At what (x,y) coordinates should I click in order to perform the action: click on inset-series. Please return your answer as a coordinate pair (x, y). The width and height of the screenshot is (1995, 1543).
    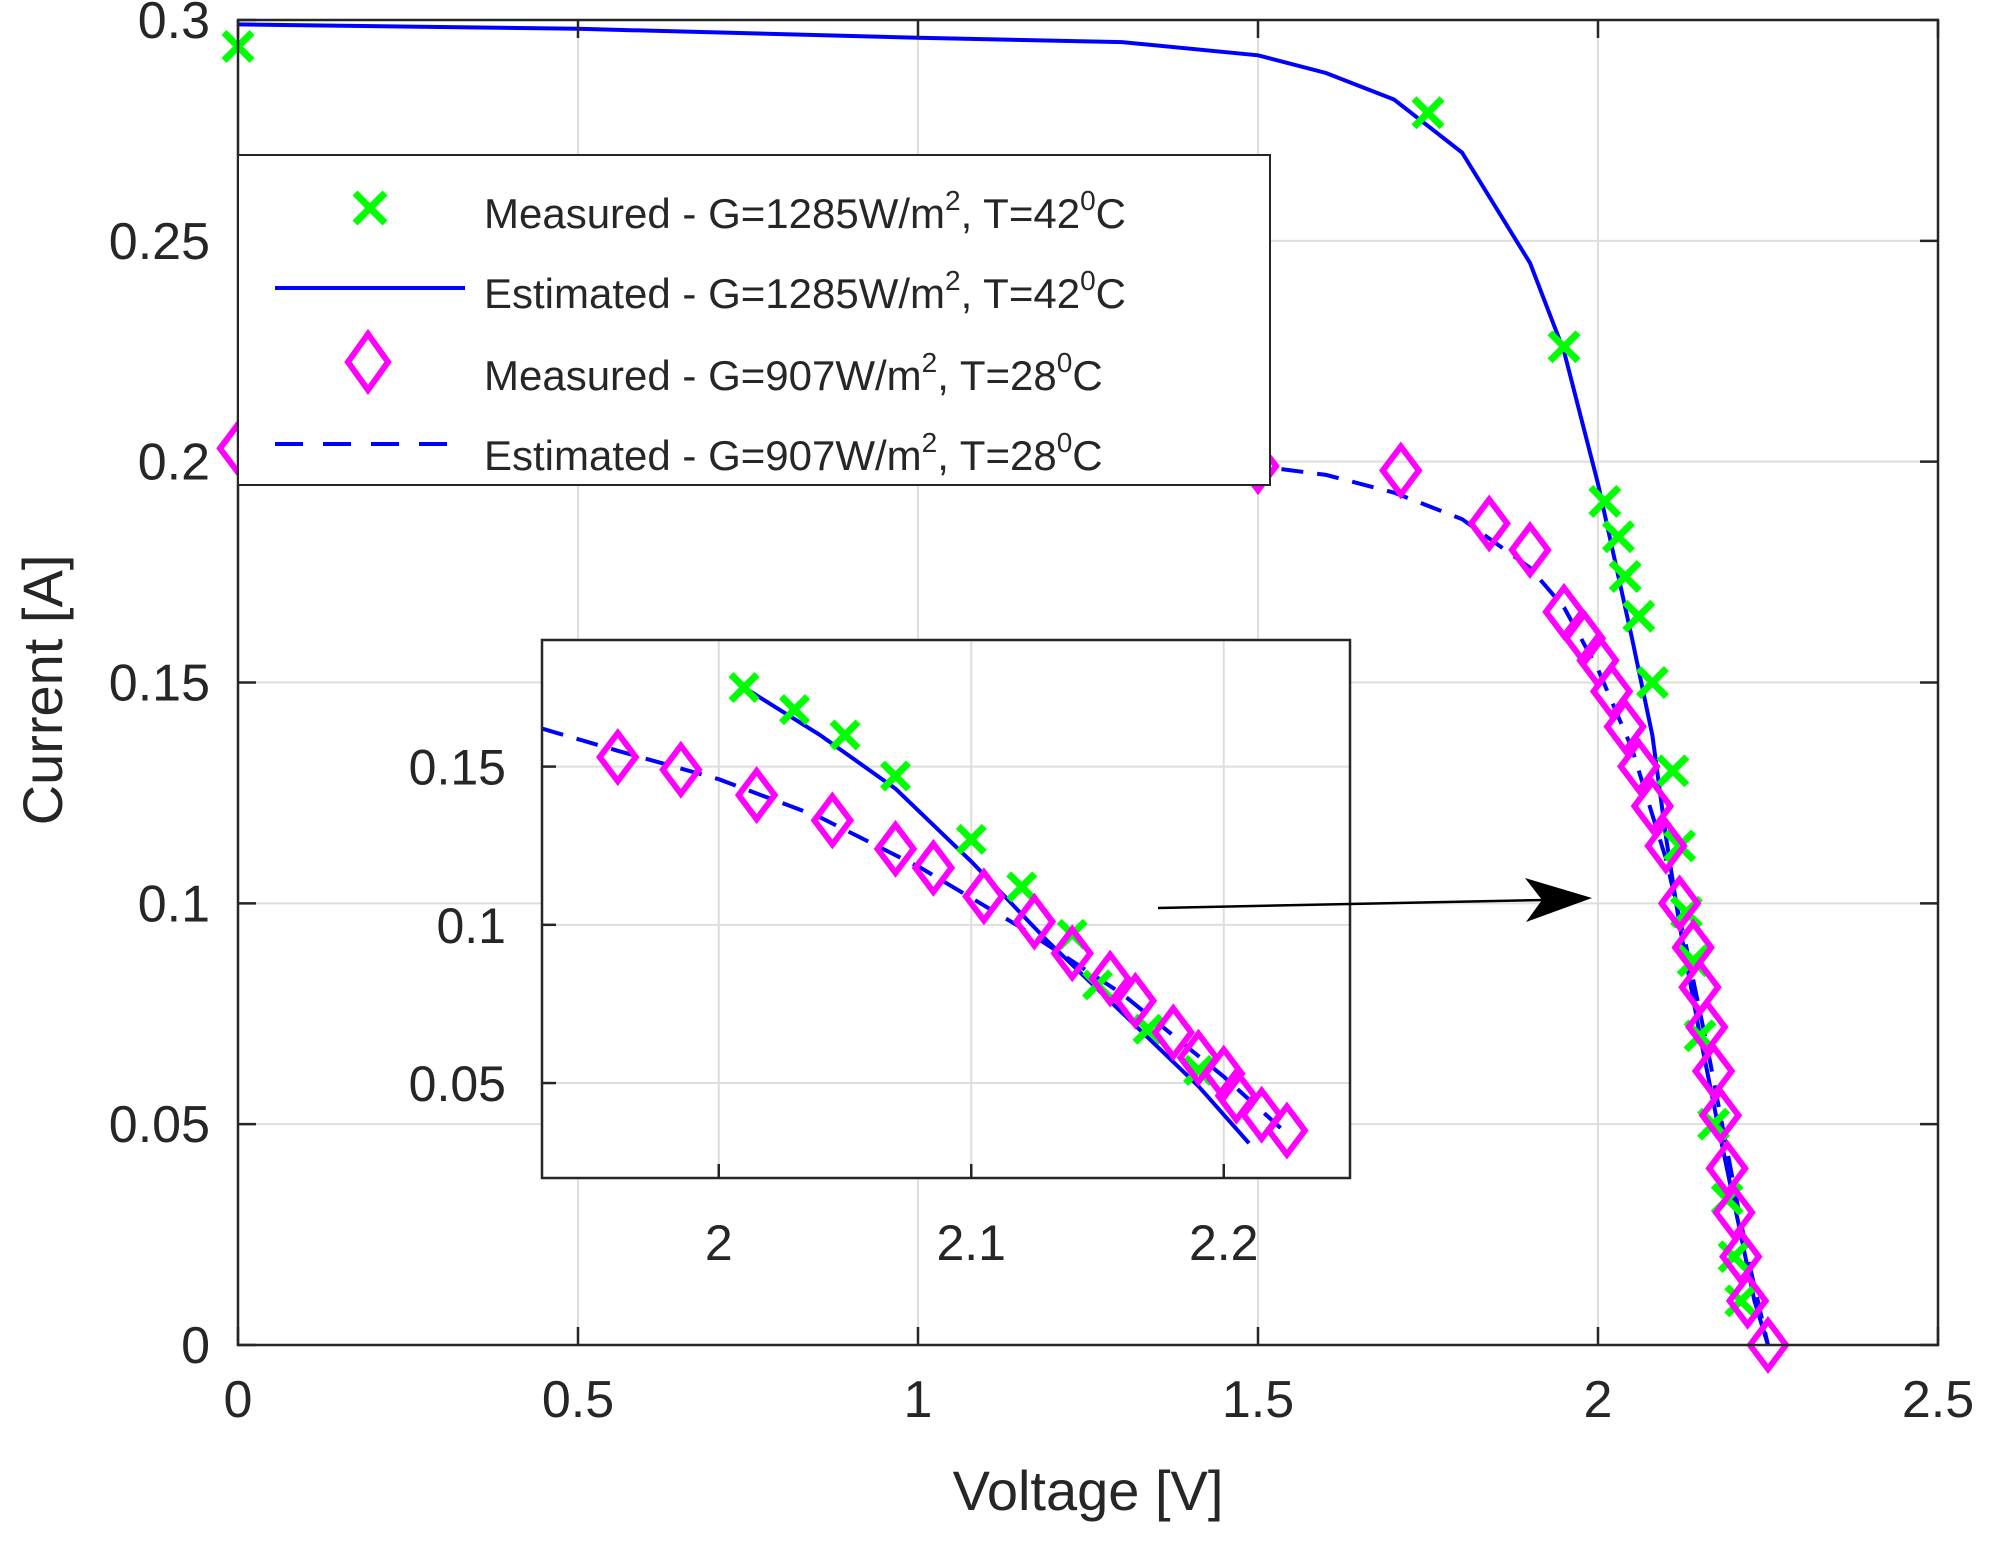
    Looking at the image, I should click on (925, 915).